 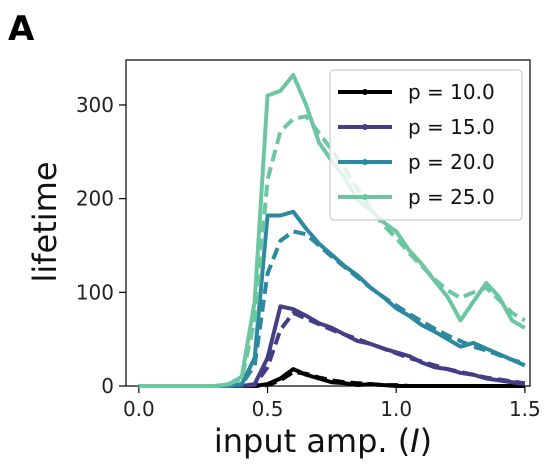 What do you see at coordinates (101, 245) in the screenshot?
I see `y-axis-ticks: 0 100 200 300` at bounding box center [101, 245].